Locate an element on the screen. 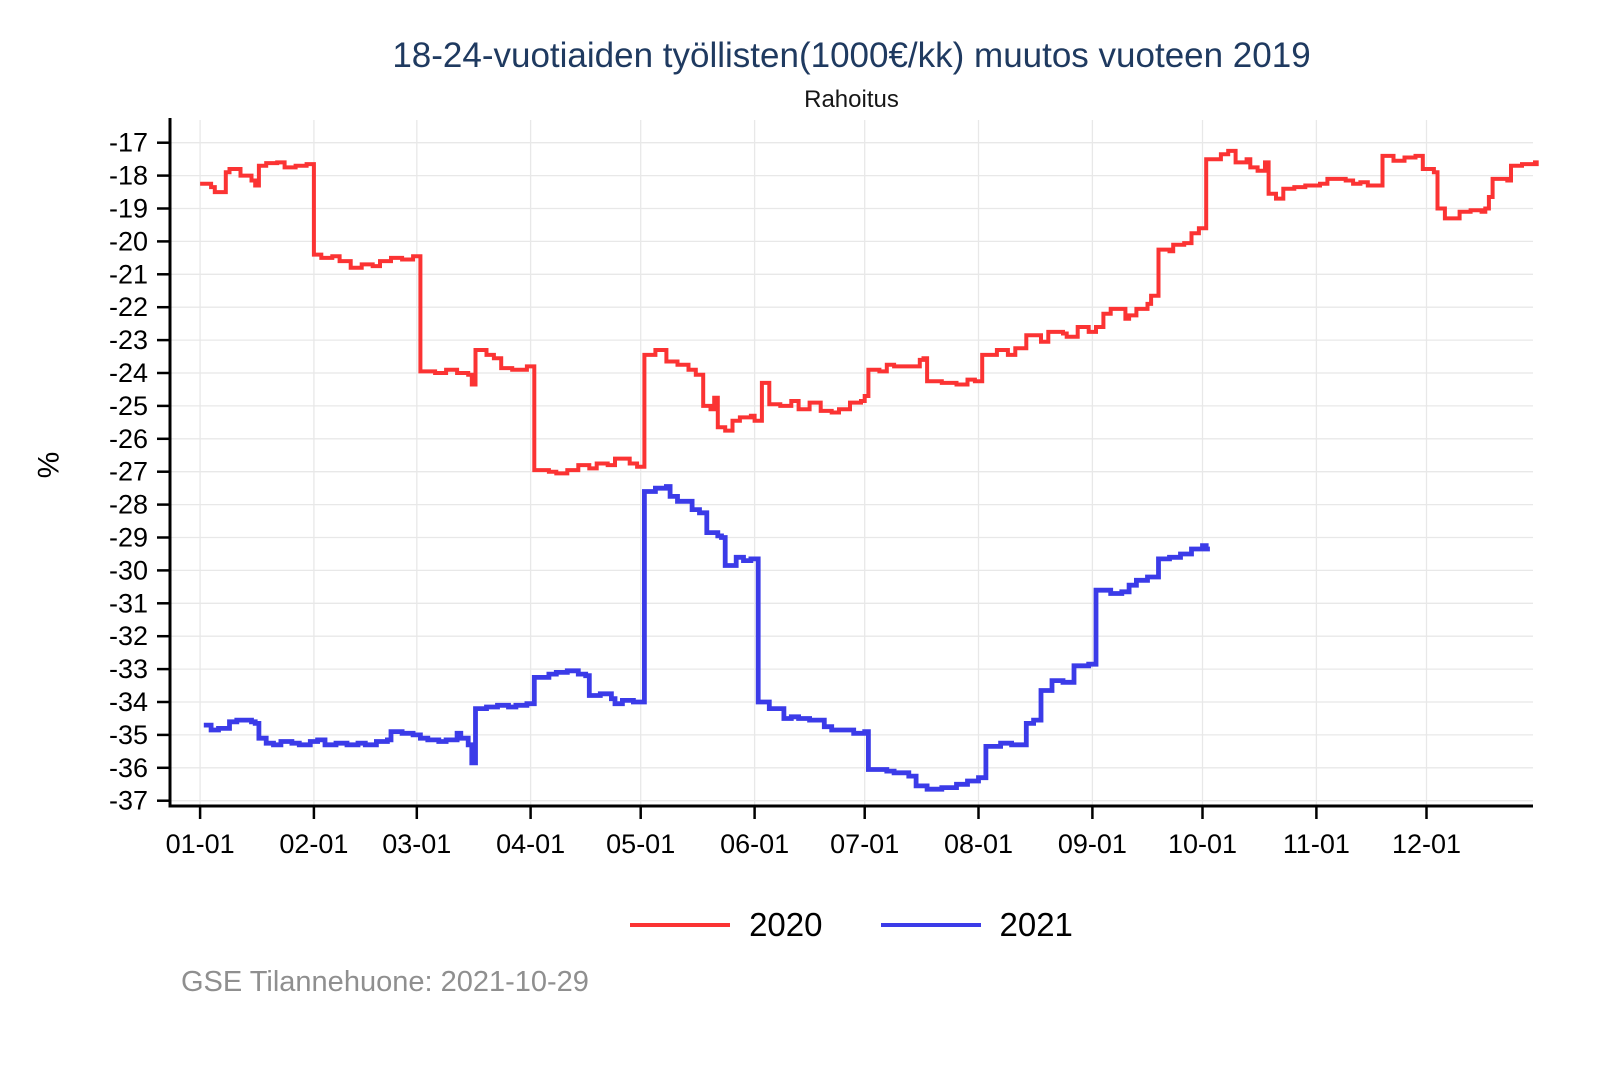 This screenshot has width=1600, height=1067. y-tick-label: -34 is located at coordinates (128, 702).